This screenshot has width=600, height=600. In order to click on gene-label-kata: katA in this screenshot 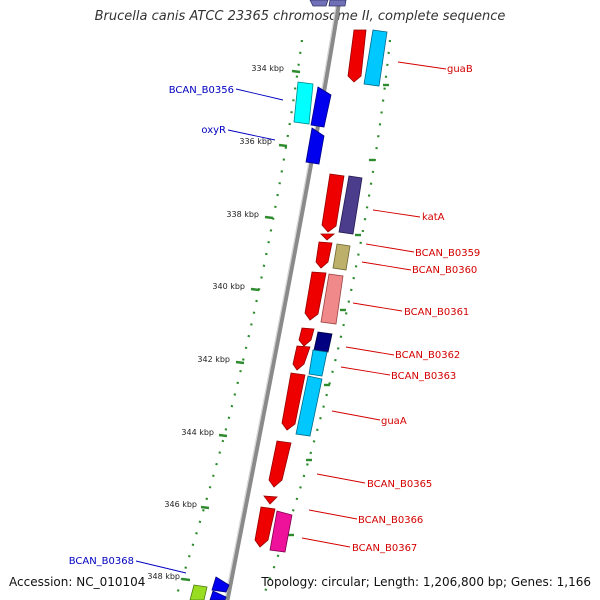, I will do `click(433, 217)`.